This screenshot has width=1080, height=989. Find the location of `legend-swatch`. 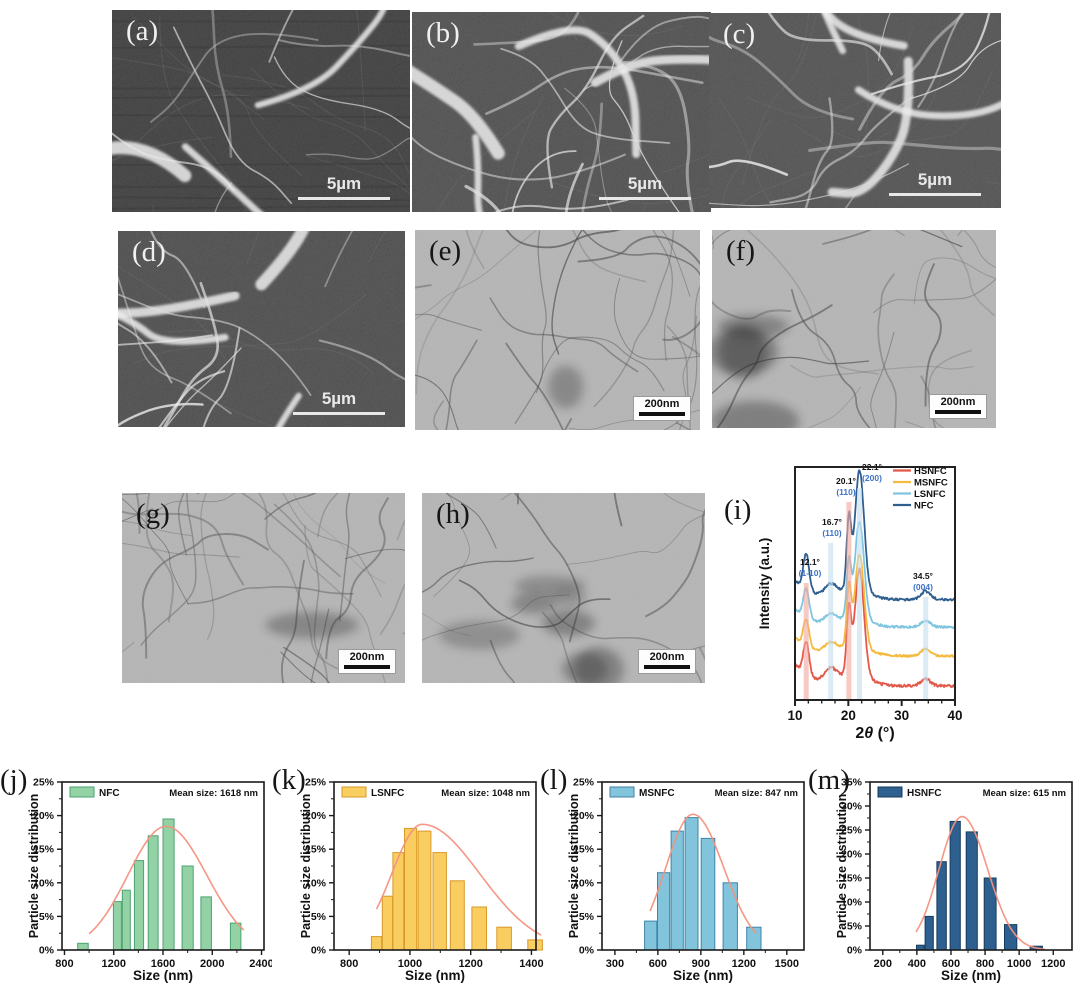

legend-swatch is located at coordinates (890, 792).